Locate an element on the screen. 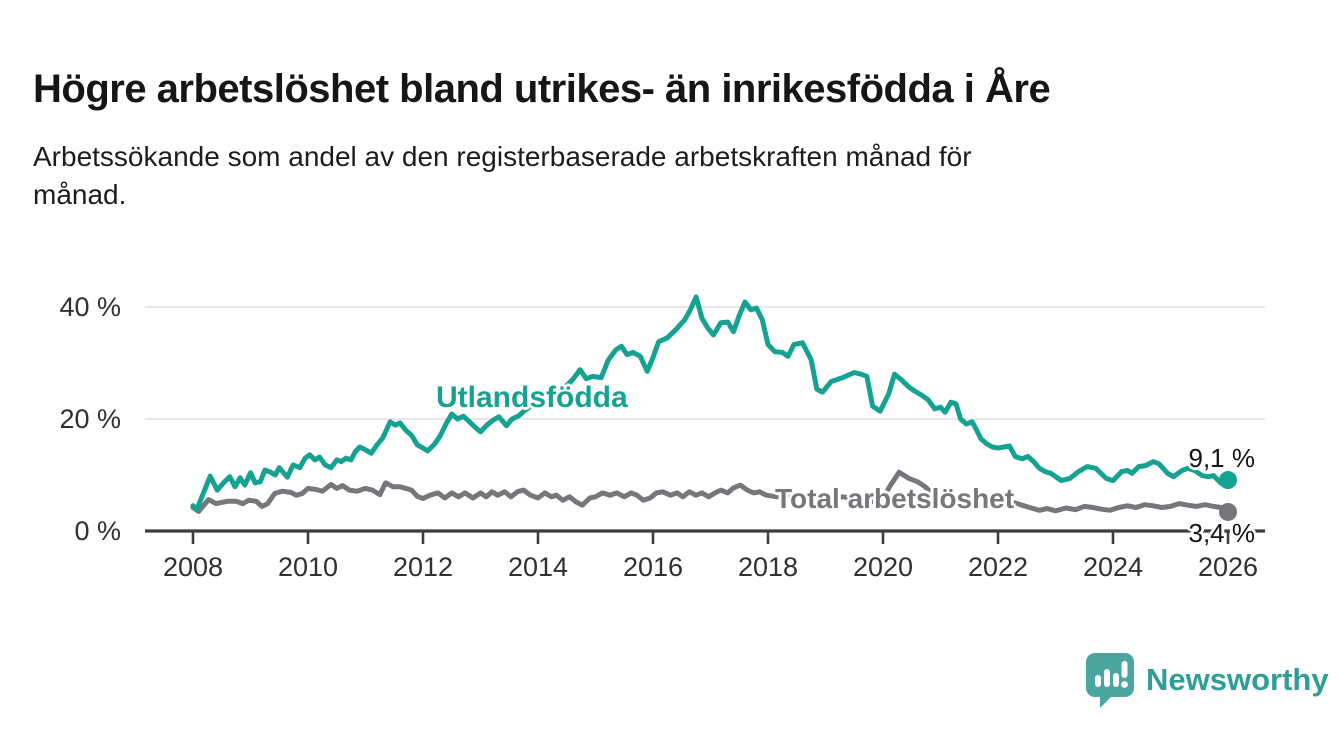 Image resolution: width=1340 pixels, height=734 pixels. series-label-utlandsfodda: Utlandsfödda is located at coordinates (532, 397).